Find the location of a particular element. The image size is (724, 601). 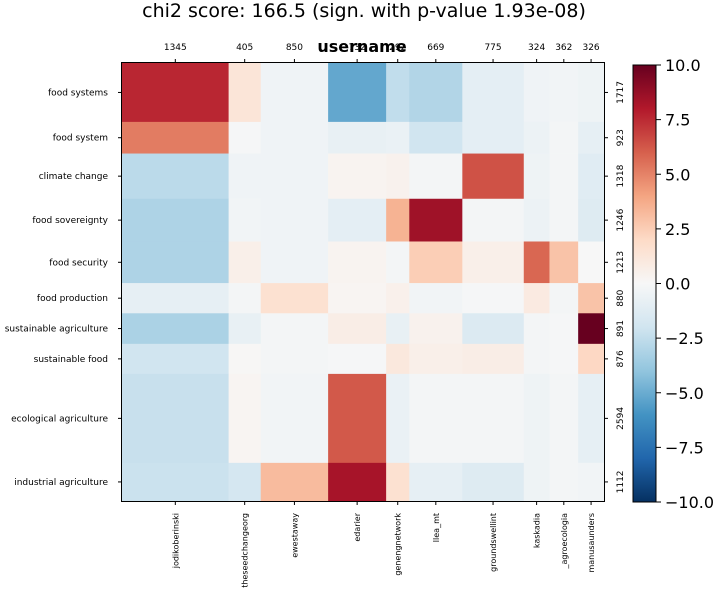

row-label: food systems is located at coordinates (78, 93).